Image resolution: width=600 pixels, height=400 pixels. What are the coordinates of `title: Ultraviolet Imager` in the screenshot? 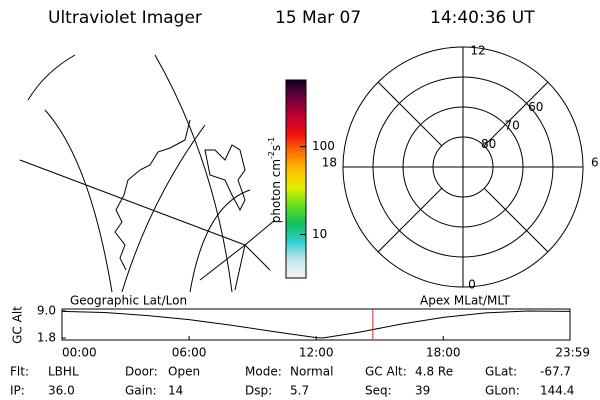 It's located at (125, 18).